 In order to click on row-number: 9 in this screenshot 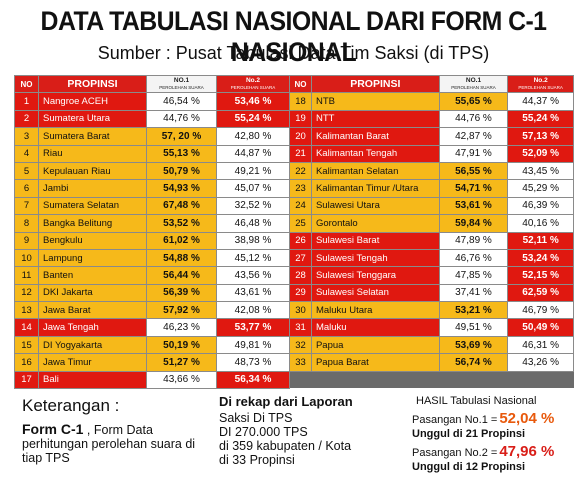, I will do `click(26, 240)`.